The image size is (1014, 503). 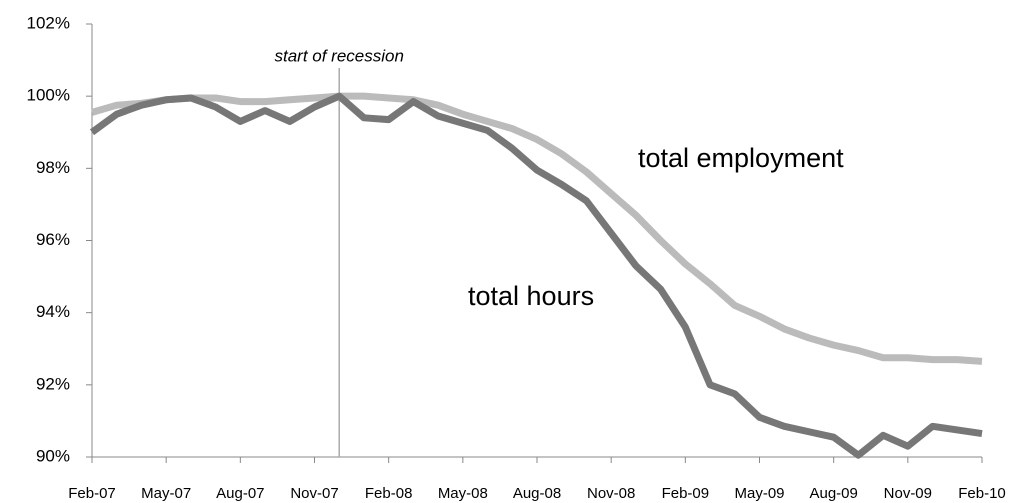 What do you see at coordinates (314, 493) in the screenshot?
I see `x-tick-label: Nov-07` at bounding box center [314, 493].